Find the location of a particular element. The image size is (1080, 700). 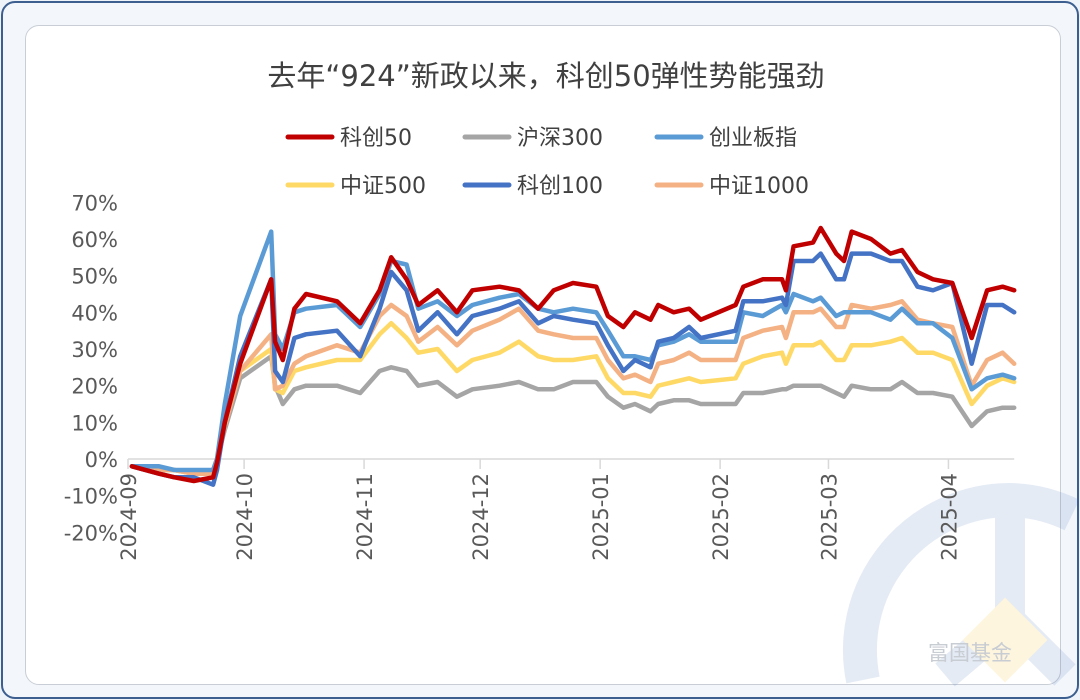

legend-item: 科创50 is located at coordinates (348, 138).